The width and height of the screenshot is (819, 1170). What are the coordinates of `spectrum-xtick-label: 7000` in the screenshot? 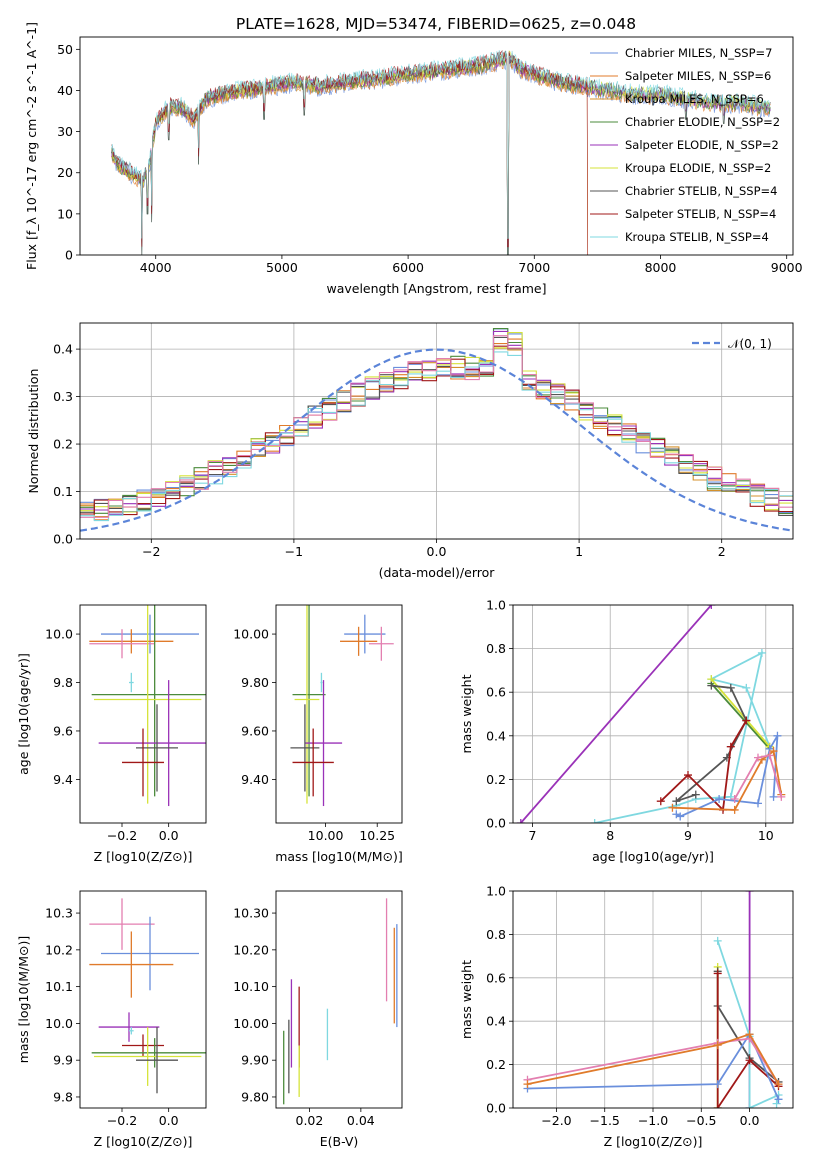 It's located at (534, 267).